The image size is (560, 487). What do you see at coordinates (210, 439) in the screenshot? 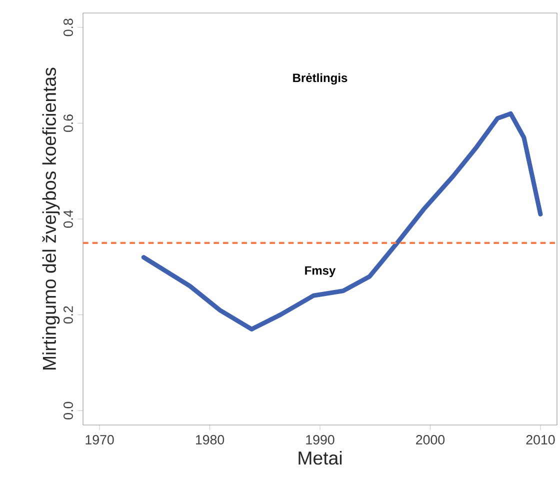
I see `x-tick-label: 1980` at bounding box center [210, 439].